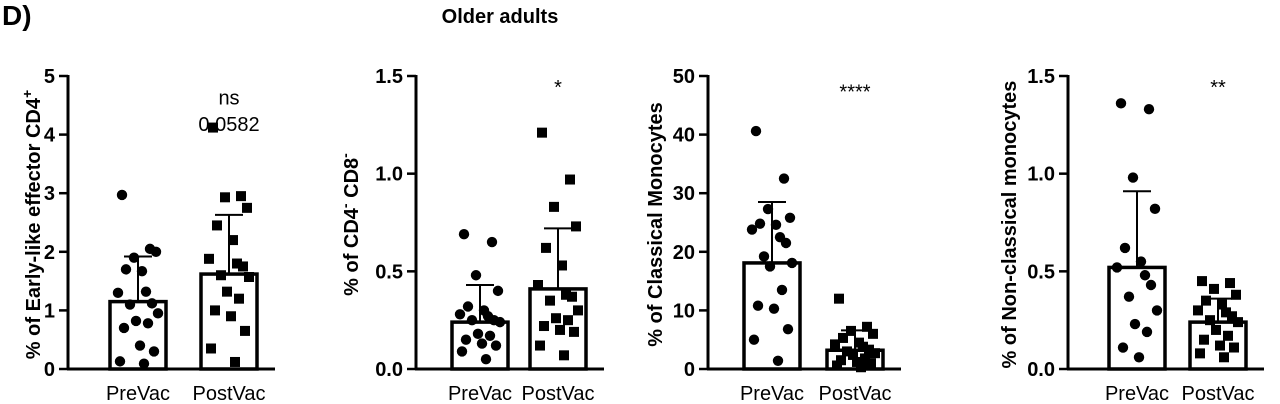 This screenshot has width=1280, height=404. What do you see at coordinates (684, 311) in the screenshot?
I see `y-tick-label: 10` at bounding box center [684, 311].